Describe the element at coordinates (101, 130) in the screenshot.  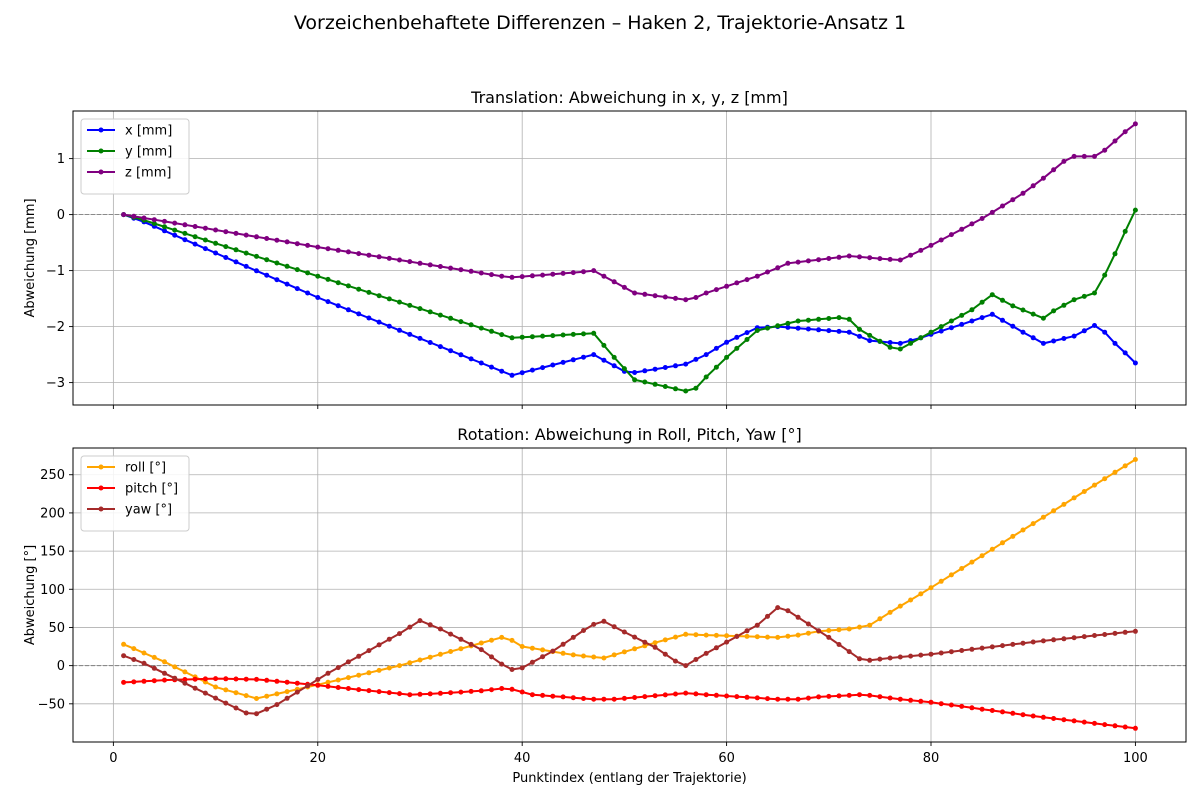
I see `legend-marker` at that location.